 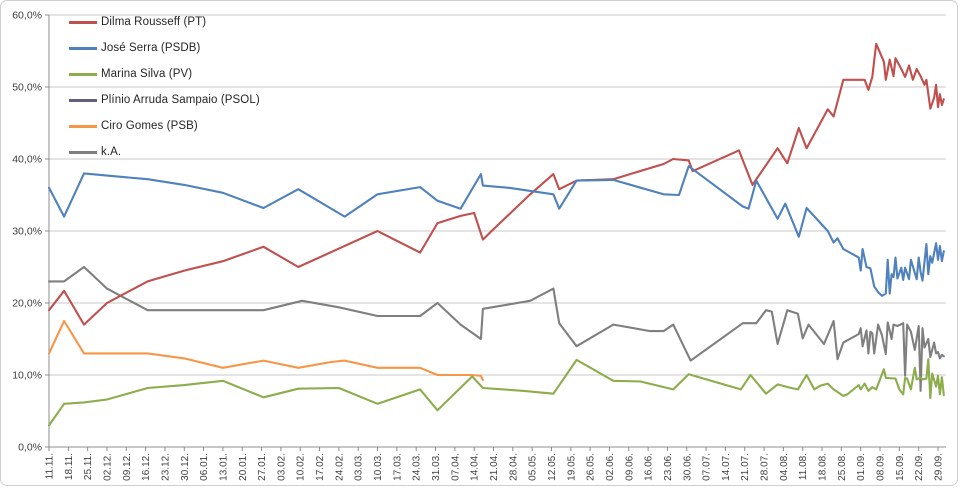 I want to click on x-tick-label: 11.11., so click(x=50, y=466).